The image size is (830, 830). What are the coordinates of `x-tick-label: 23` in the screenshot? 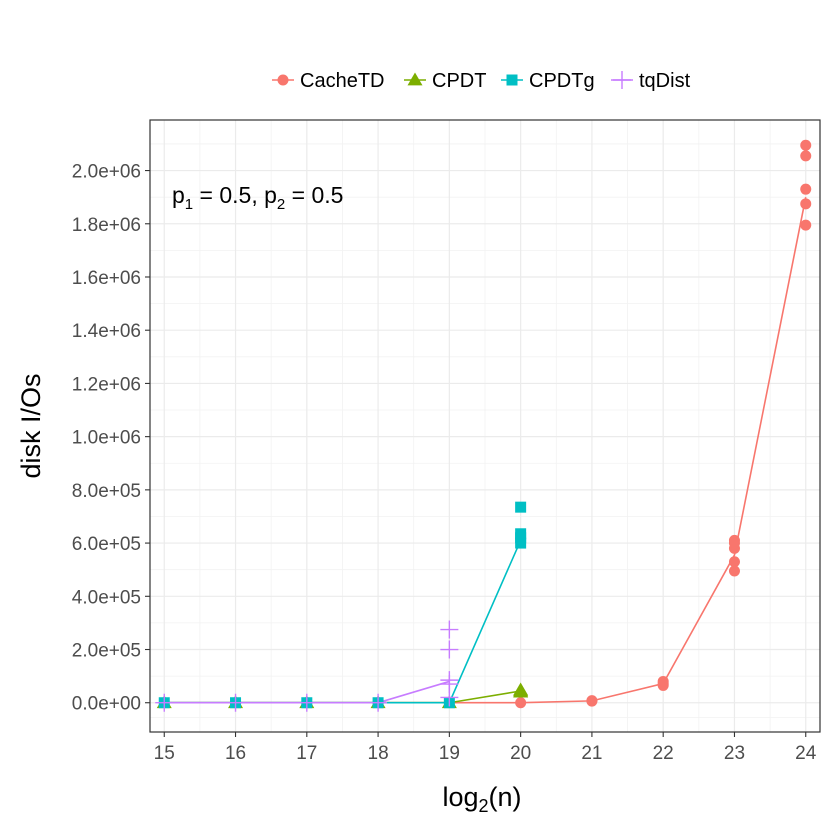 It's located at (734, 753).